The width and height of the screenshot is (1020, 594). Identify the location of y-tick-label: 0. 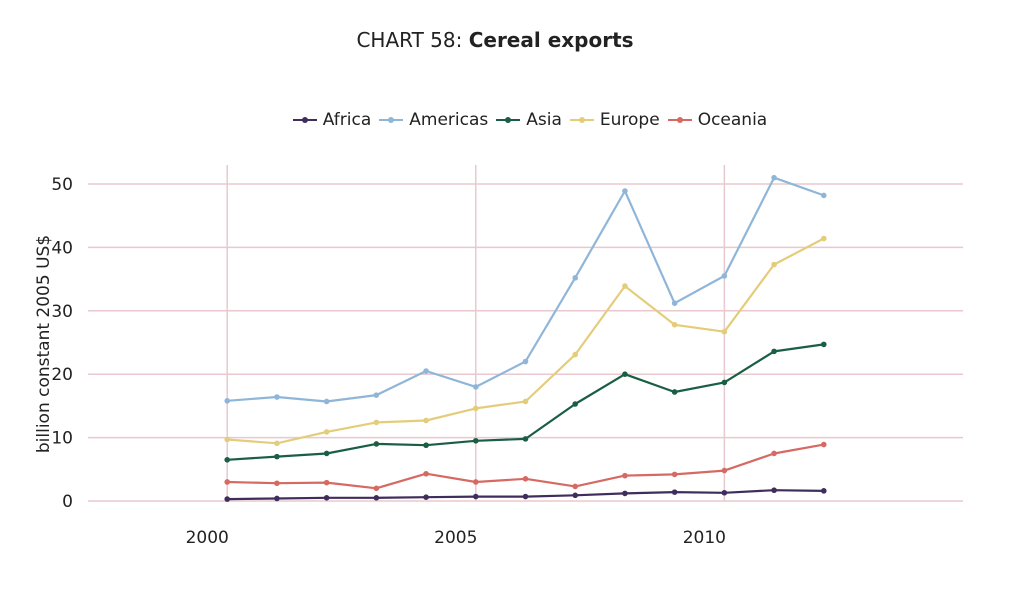
(67, 502).